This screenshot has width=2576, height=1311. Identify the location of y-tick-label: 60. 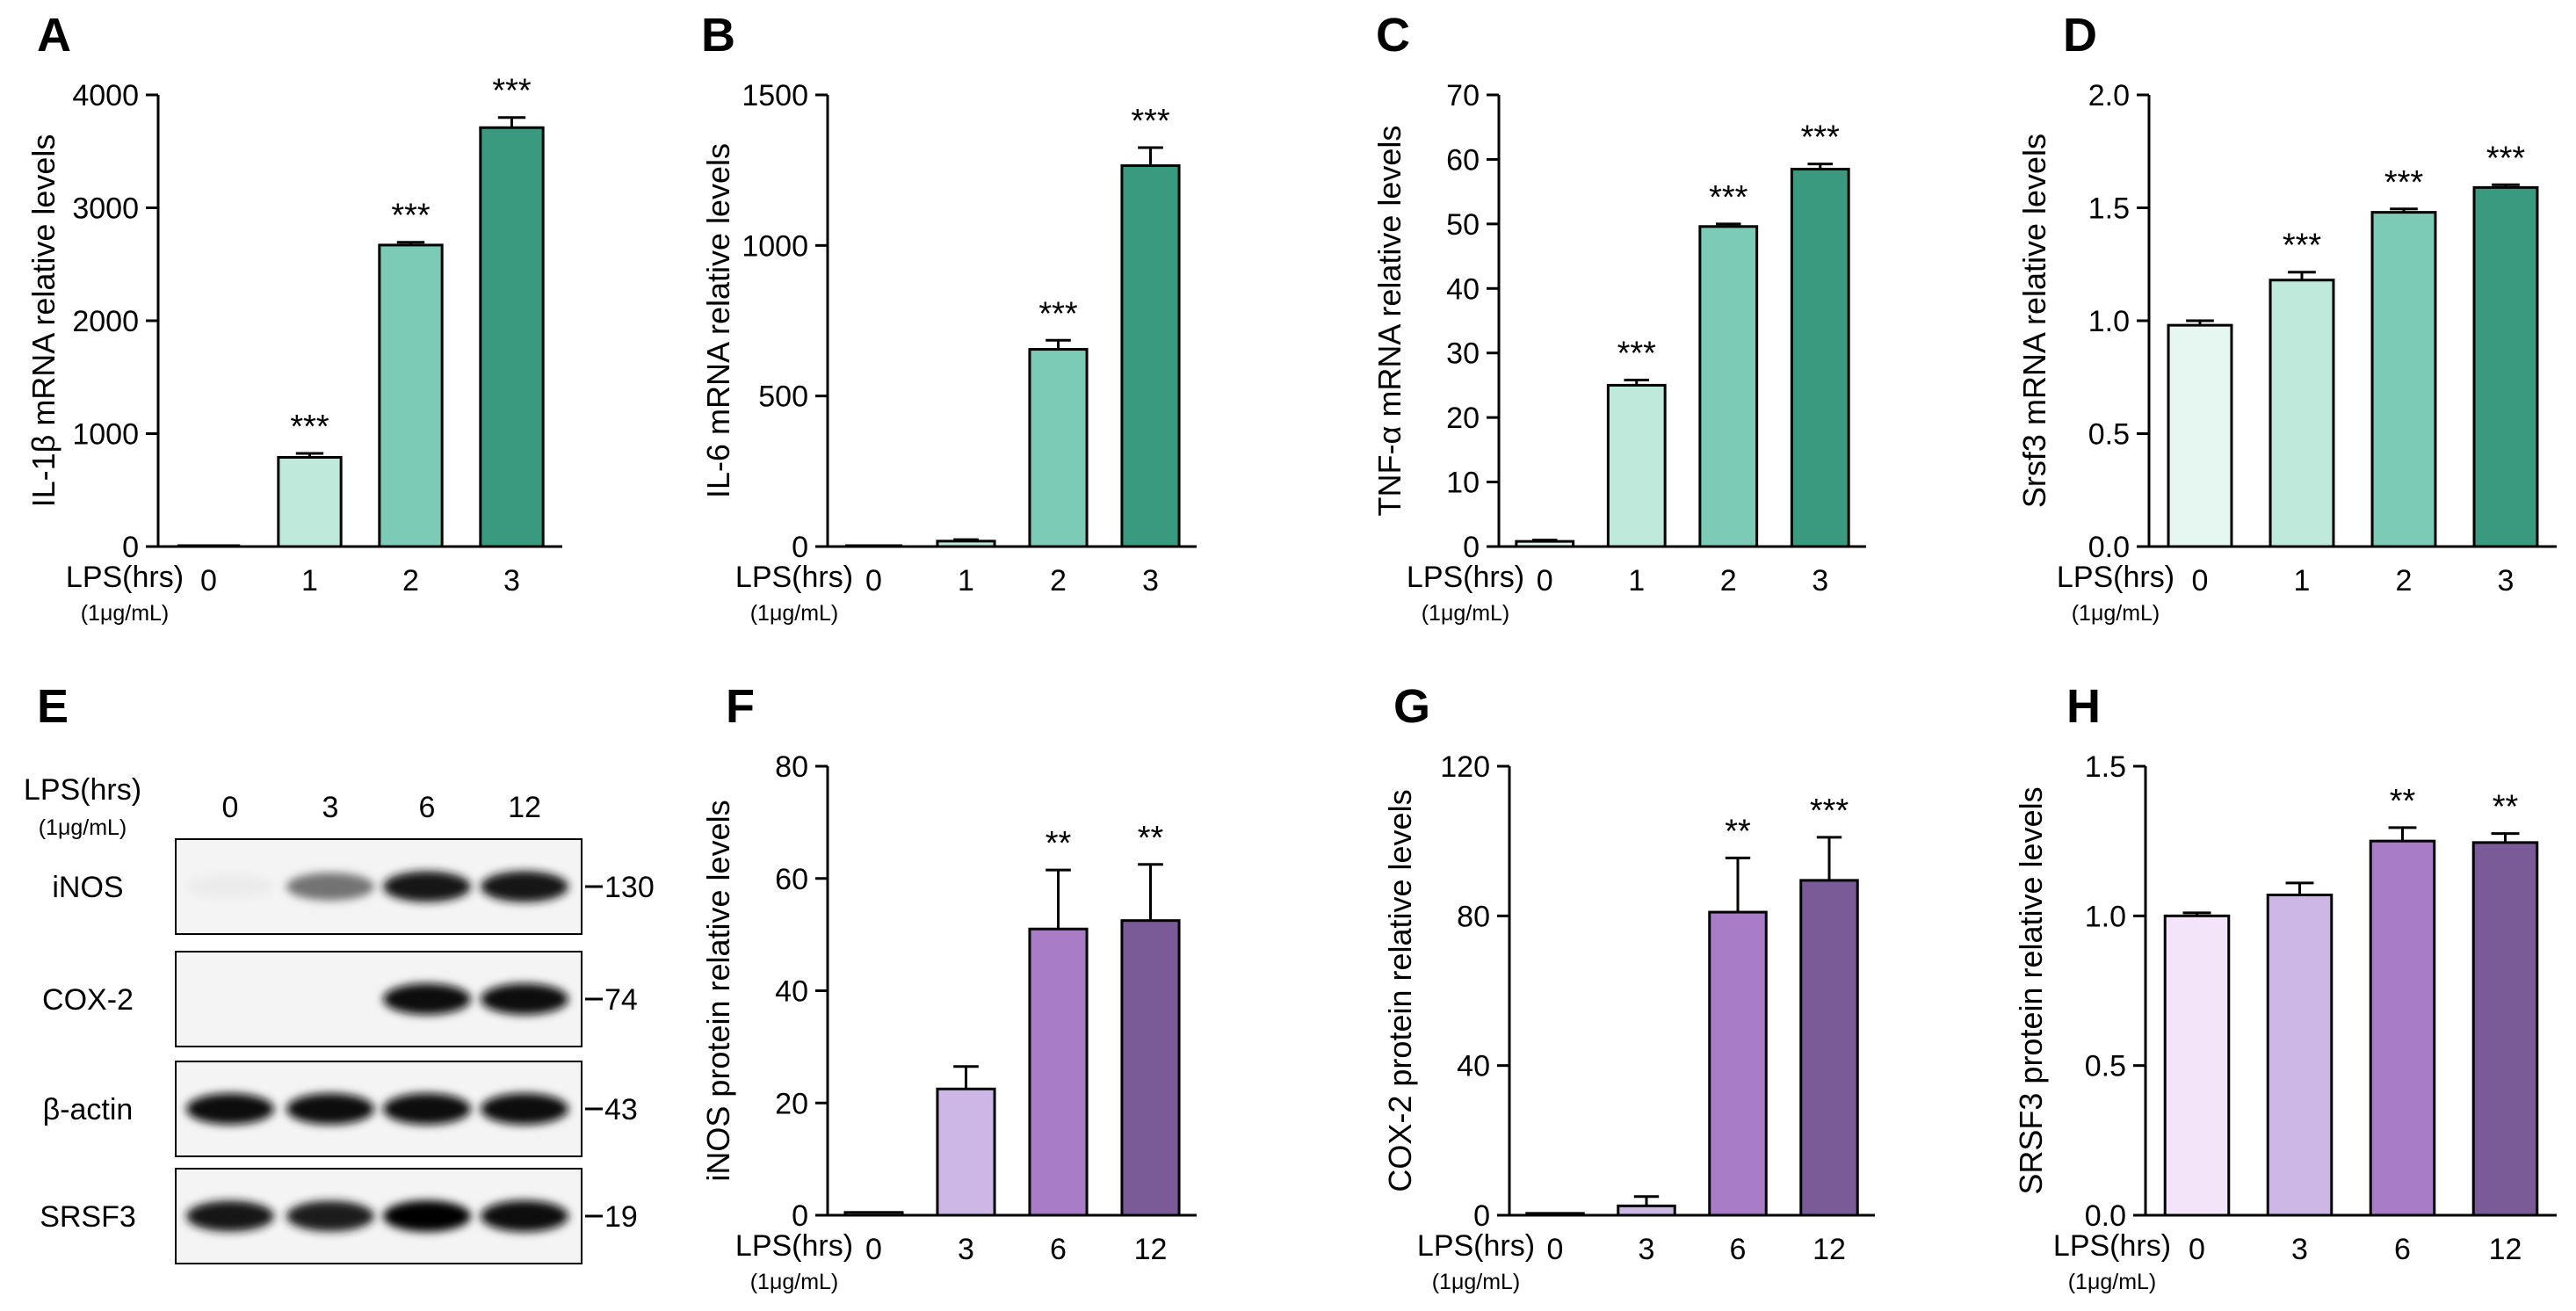
(1463, 160).